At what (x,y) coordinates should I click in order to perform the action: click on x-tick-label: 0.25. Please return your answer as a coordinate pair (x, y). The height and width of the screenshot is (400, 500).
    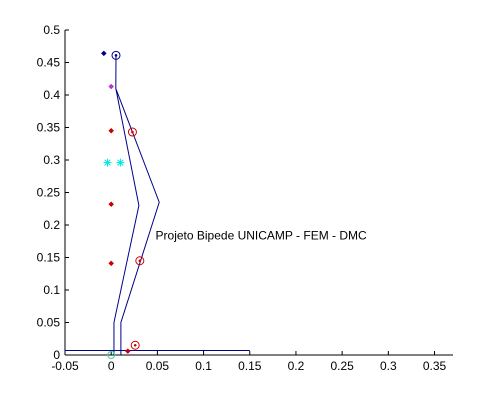
    Looking at the image, I should click on (342, 366).